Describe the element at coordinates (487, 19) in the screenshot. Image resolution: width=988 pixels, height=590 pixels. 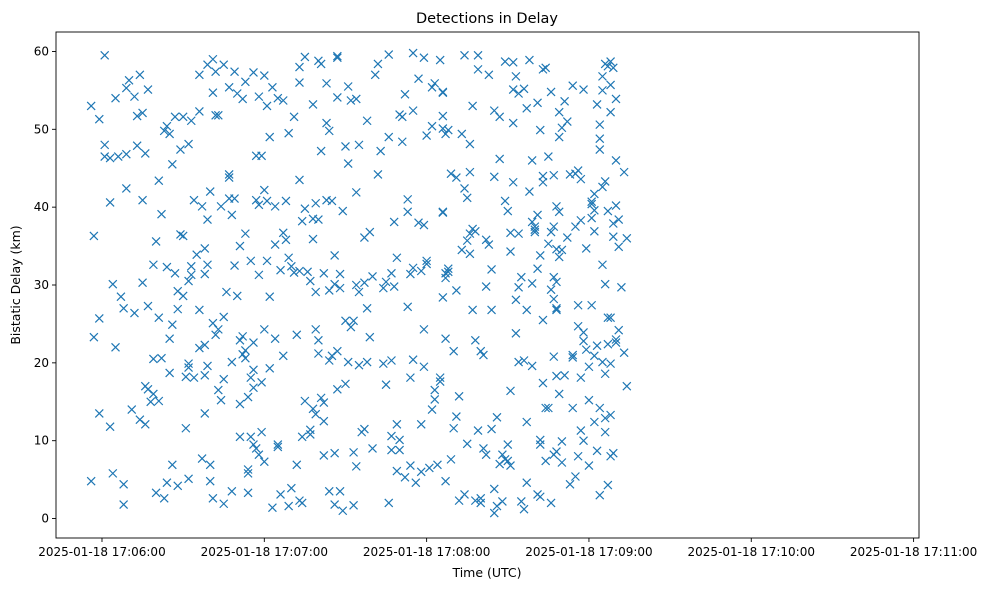
I see `chart-title: Detections in Delay` at that location.